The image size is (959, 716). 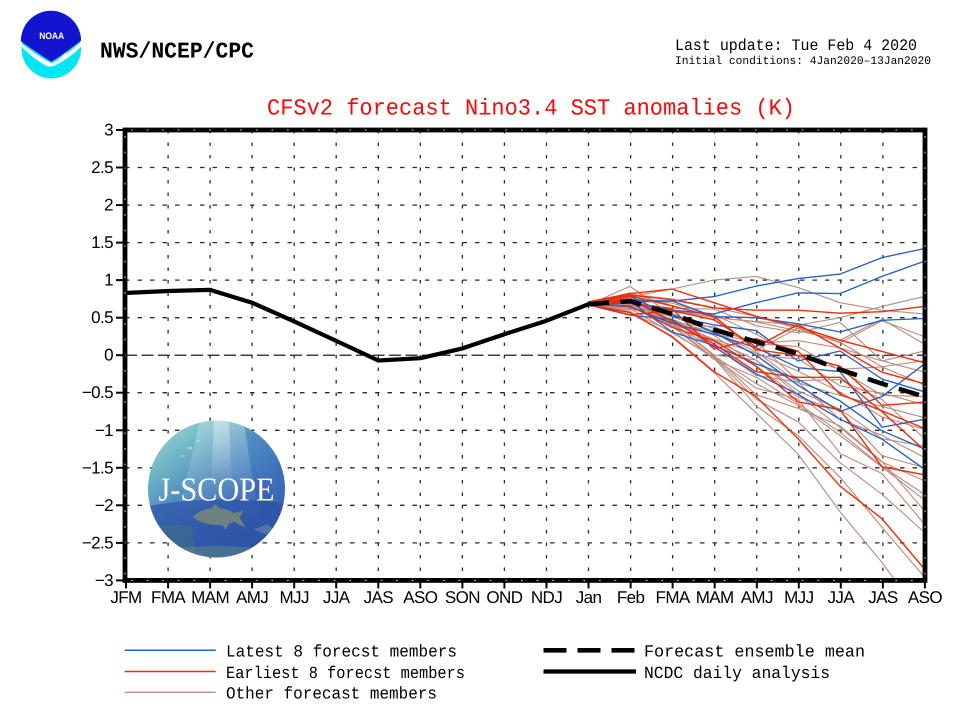 What do you see at coordinates (102, 317) in the screenshot?
I see `svg-text: 0.5` at bounding box center [102, 317].